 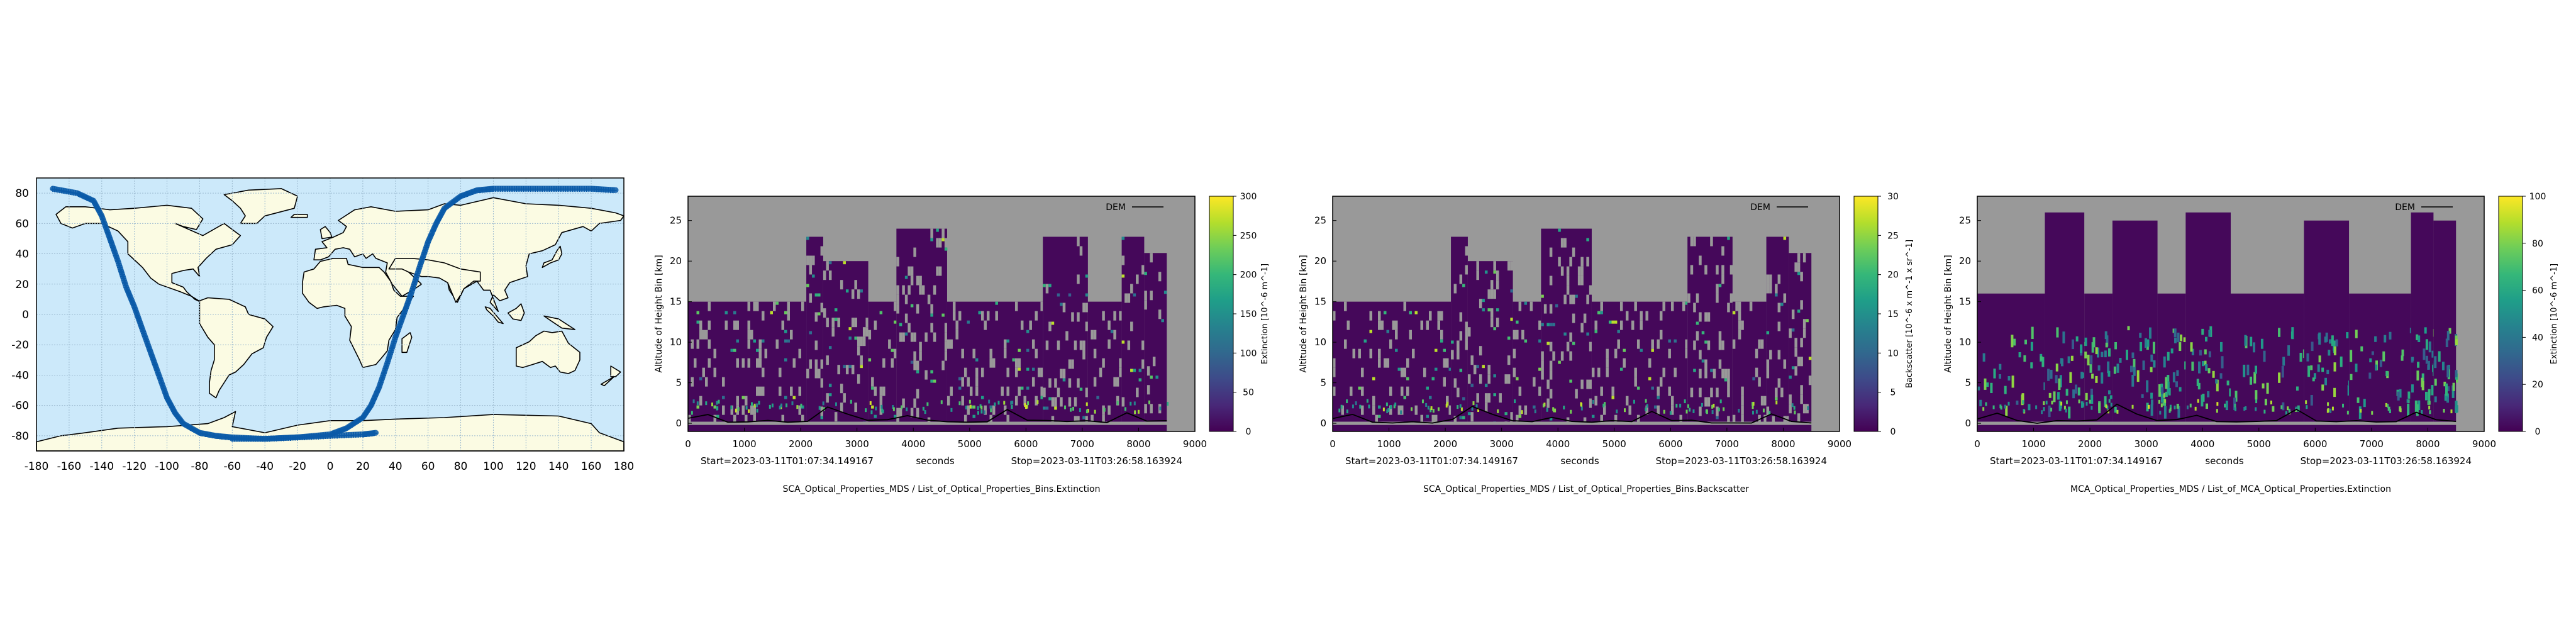 What do you see at coordinates (22, 254) in the screenshot?
I see `lat-tick-label: 40` at bounding box center [22, 254].